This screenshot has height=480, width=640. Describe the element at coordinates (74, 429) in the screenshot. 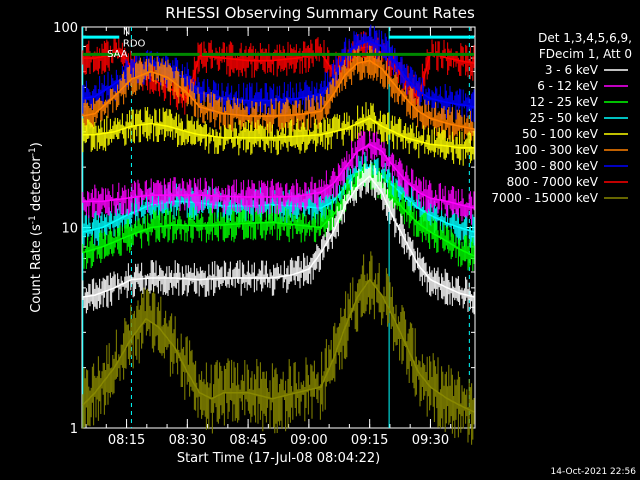

I see `y-tick-label: 1` at that location.